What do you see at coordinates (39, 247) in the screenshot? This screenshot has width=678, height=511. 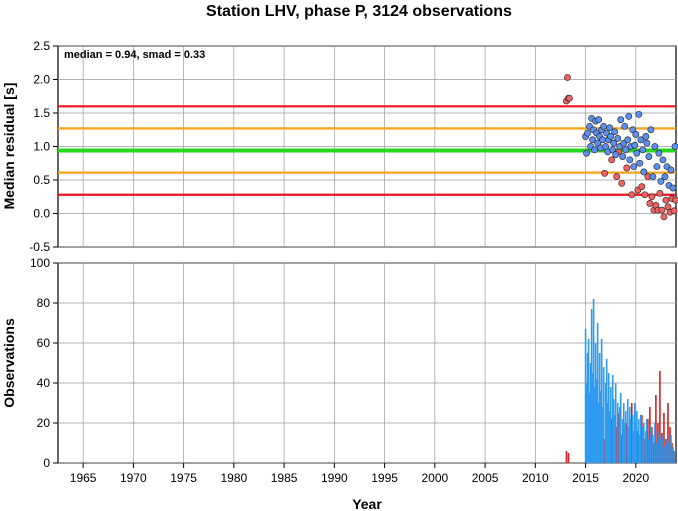 I see `y-tick-label: -0.5` at bounding box center [39, 247].